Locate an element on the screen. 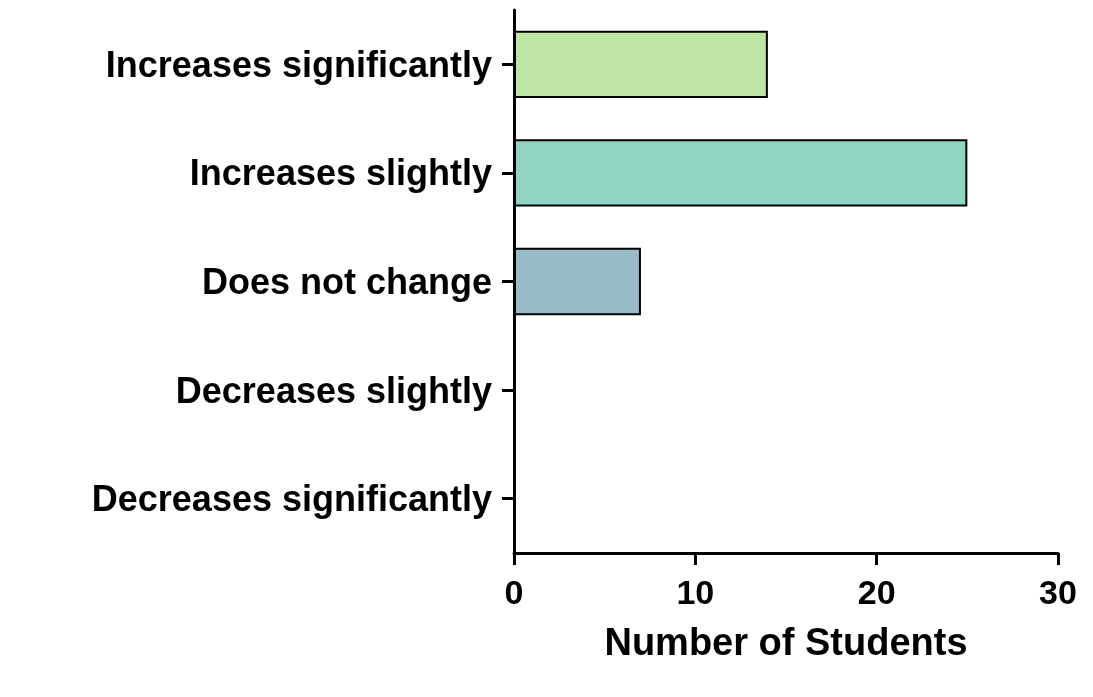  y-tick-label: Increases slightly is located at coordinates (340, 173).